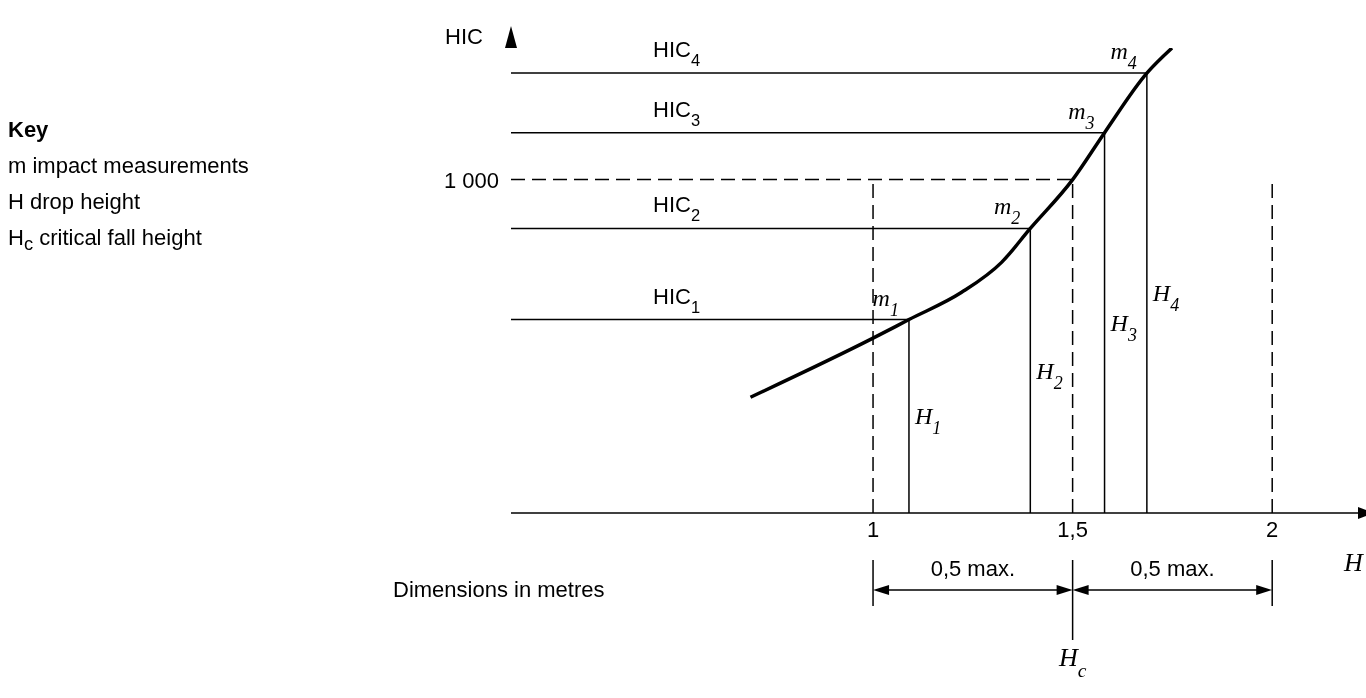 This screenshot has height=698, width=1366. I want to click on ref-line-label: HIC$_{1}$, so click(677, 299).